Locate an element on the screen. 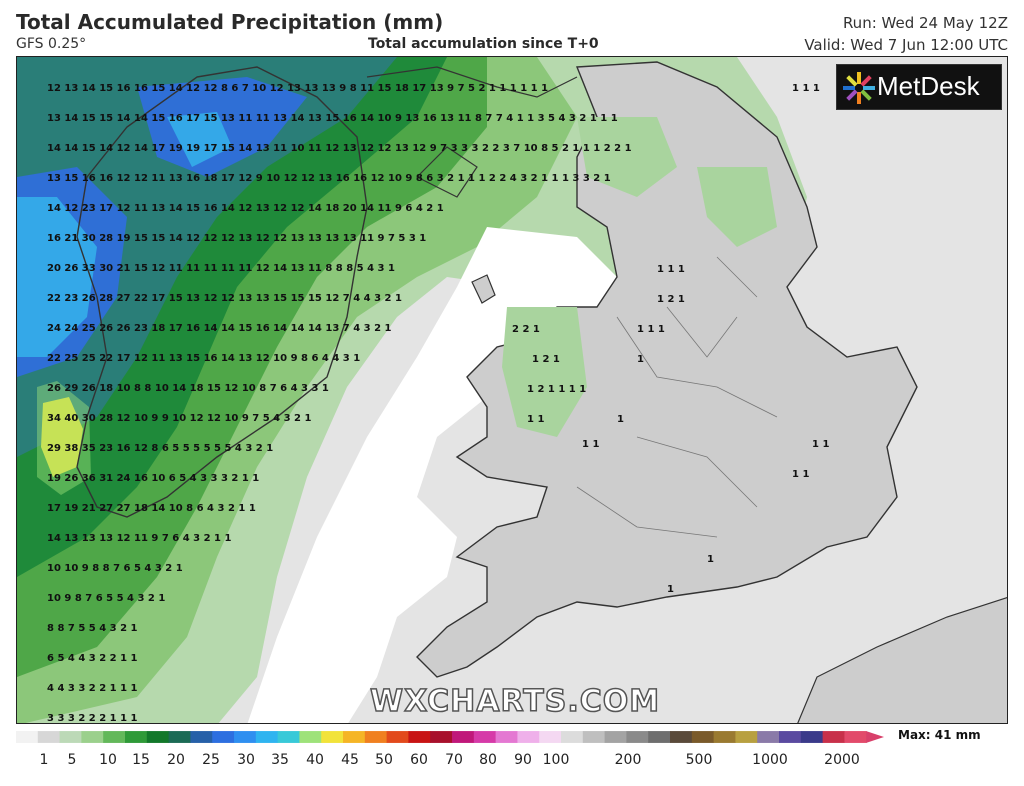  color-scale-tick-label: 200 is located at coordinates (628, 760).